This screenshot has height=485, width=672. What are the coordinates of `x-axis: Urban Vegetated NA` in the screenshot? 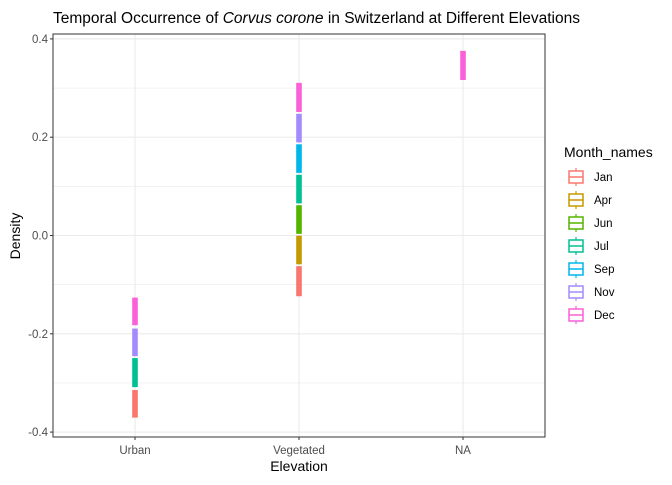 It's located at (295, 447).